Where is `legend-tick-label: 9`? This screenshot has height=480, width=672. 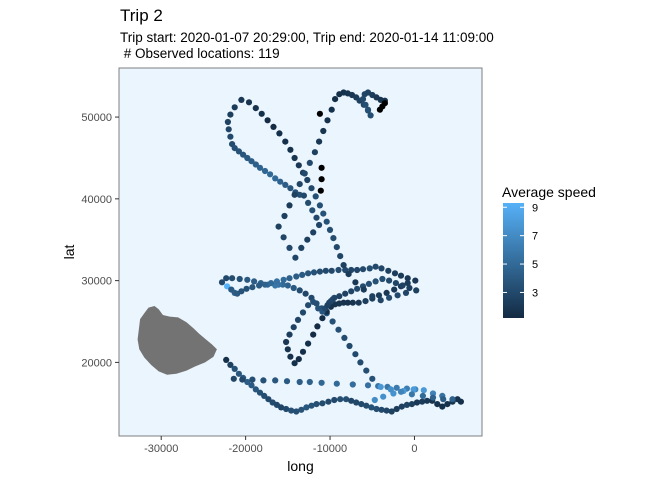
legend-tick-label: 9 is located at coordinates (535, 208).